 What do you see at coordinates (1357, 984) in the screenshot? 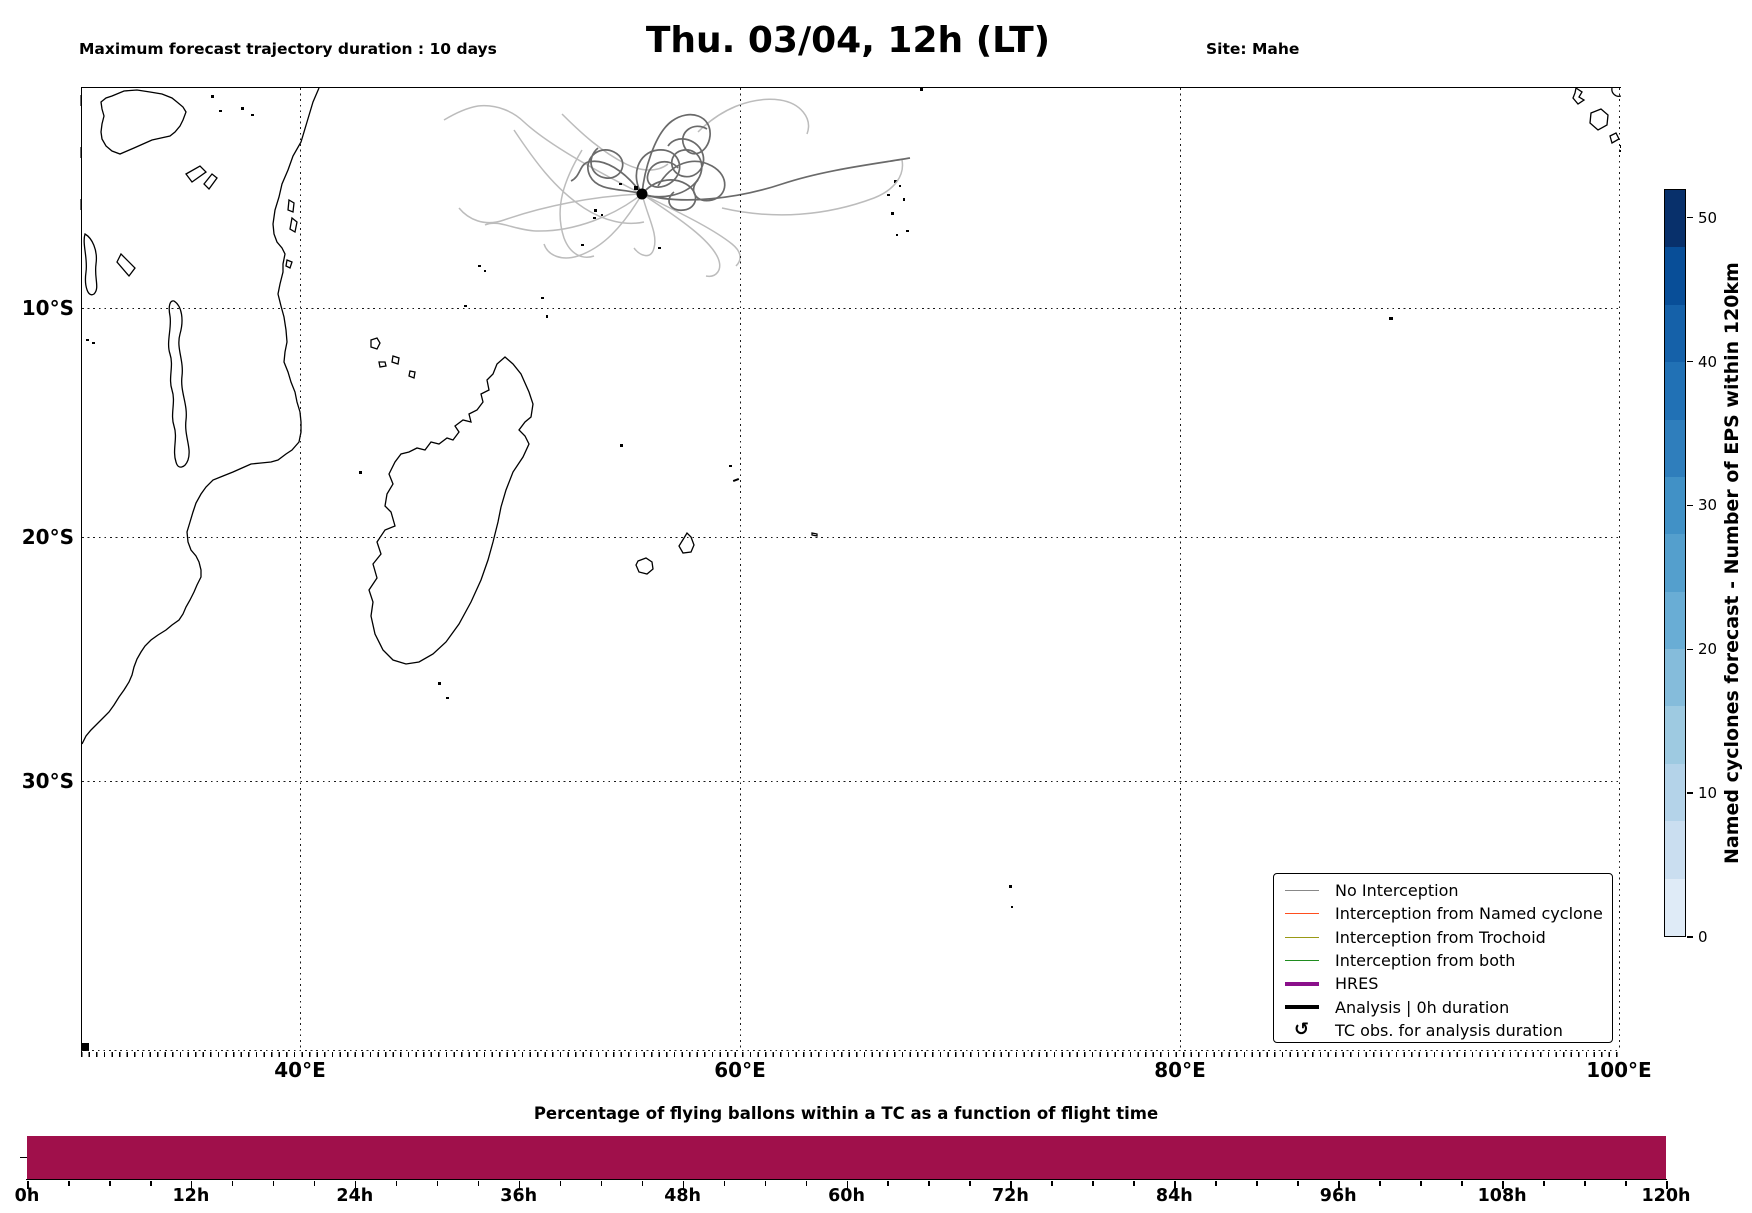
I see `legend-item-label: HRES` at bounding box center [1357, 984].